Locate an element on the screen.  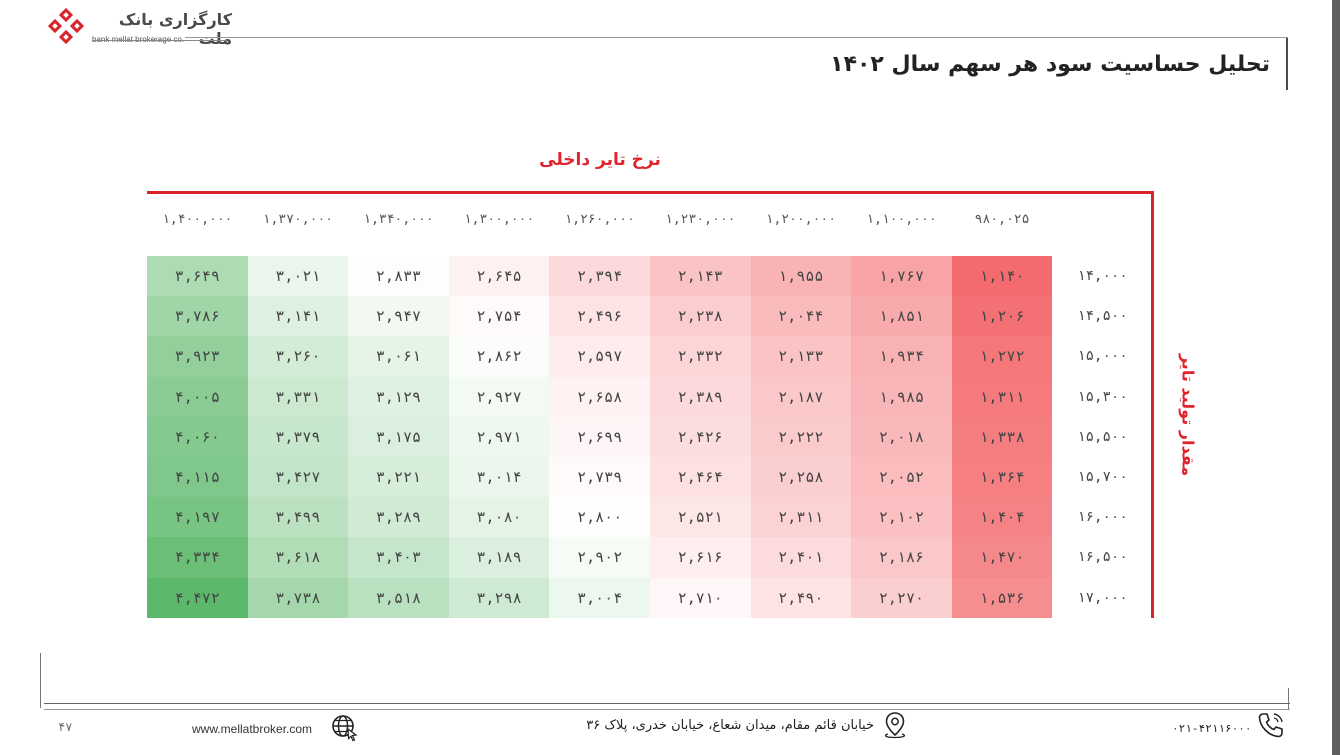
heatmap-cell: ۲,۶۴۵ is located at coordinates (499, 276).